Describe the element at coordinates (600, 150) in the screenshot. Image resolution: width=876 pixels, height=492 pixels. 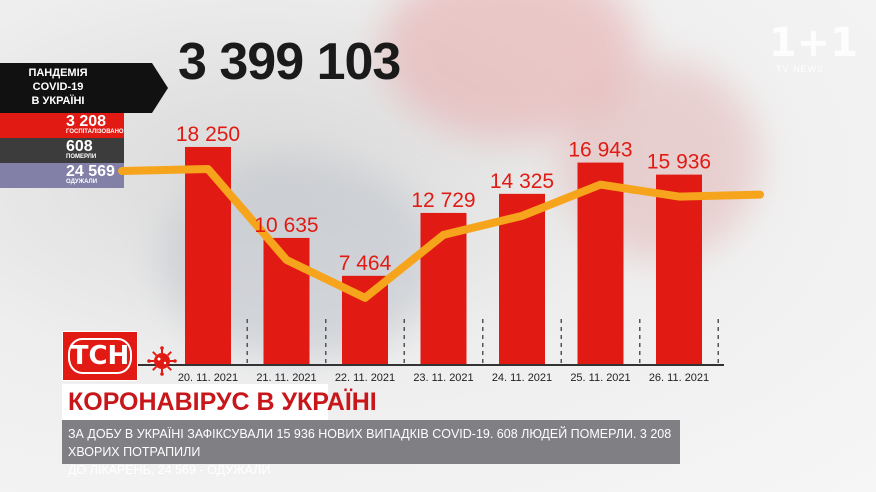
I see `data-label: 16 943` at that location.